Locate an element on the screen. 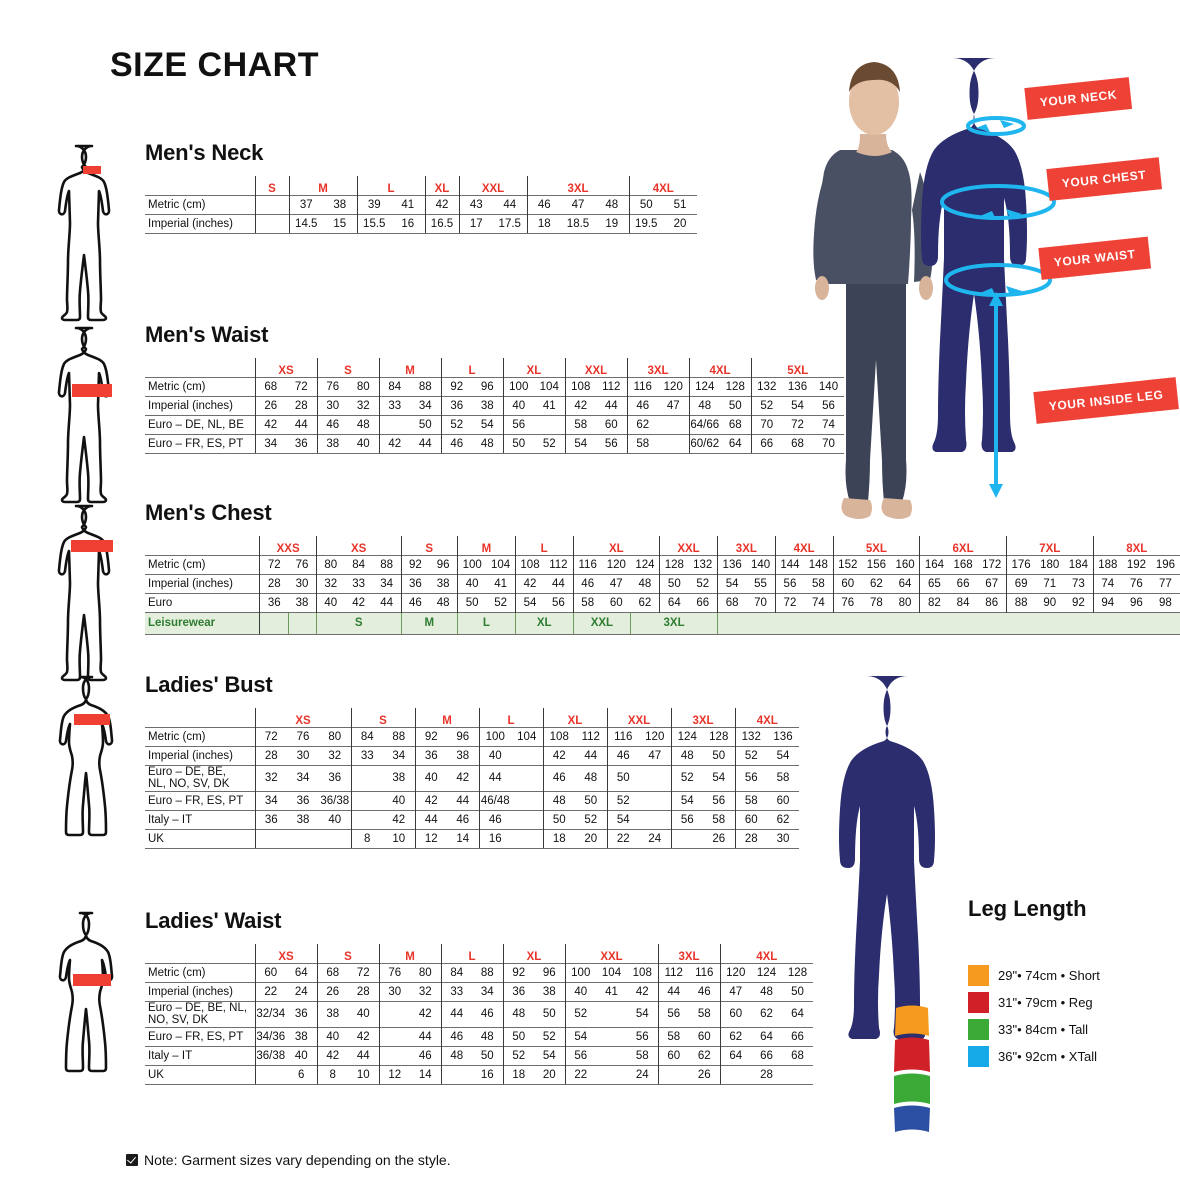 The width and height of the screenshot is (1180, 1197). model-photo is located at coordinates (873, 290).